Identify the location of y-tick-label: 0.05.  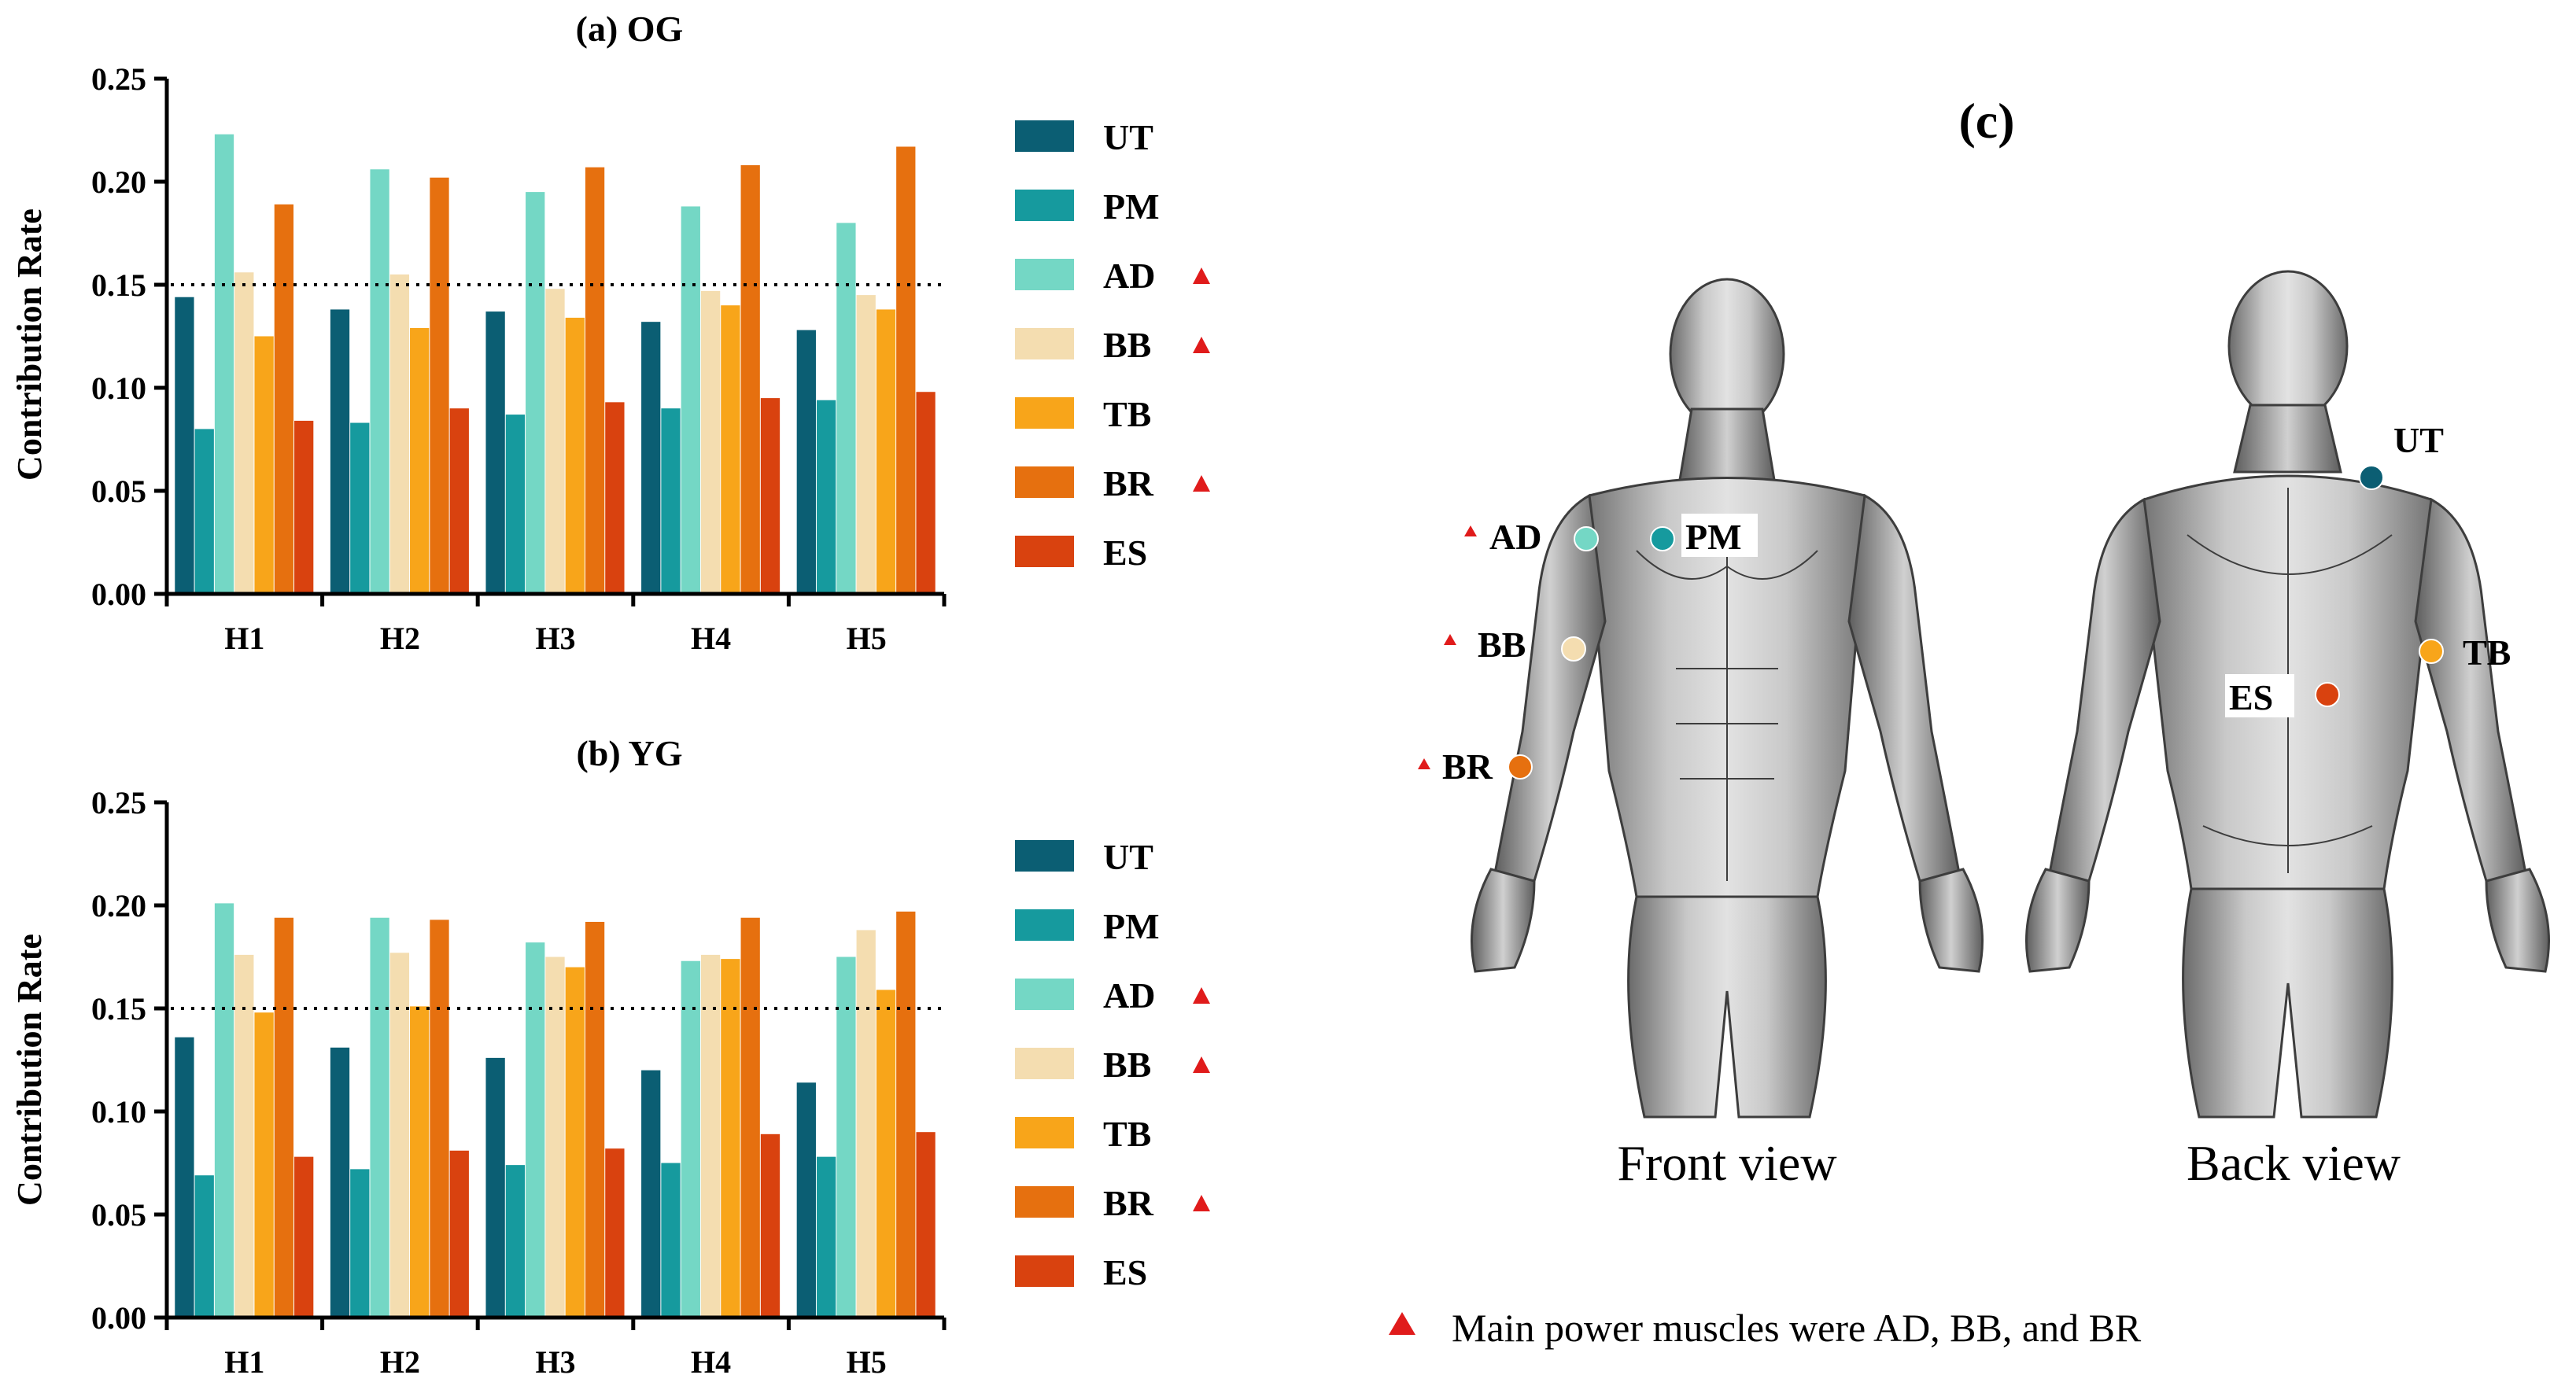
(118, 491).